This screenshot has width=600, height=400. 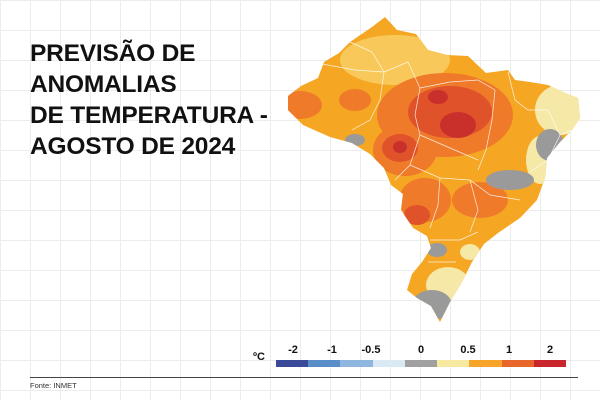 What do you see at coordinates (510, 180) in the screenshot?
I see `region-neutral-bahia` at bounding box center [510, 180].